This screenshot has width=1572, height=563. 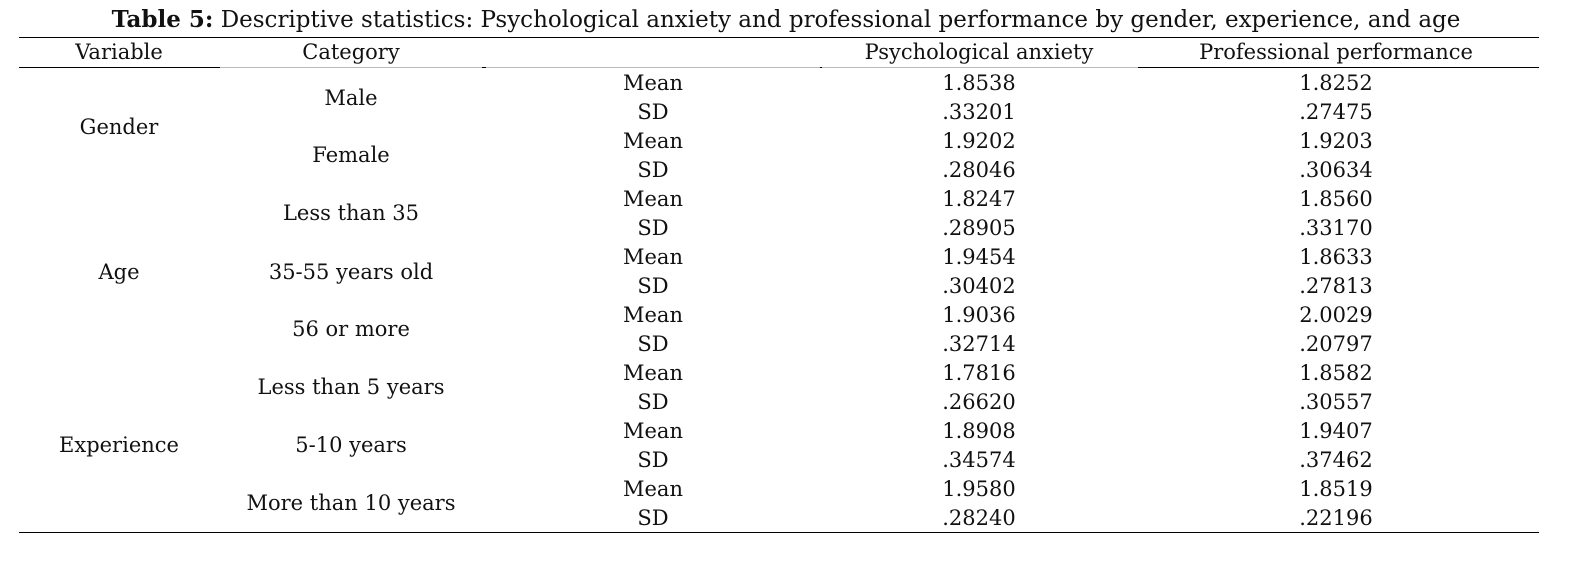 I want to click on anxiety-value: .34574, so click(x=979, y=460).